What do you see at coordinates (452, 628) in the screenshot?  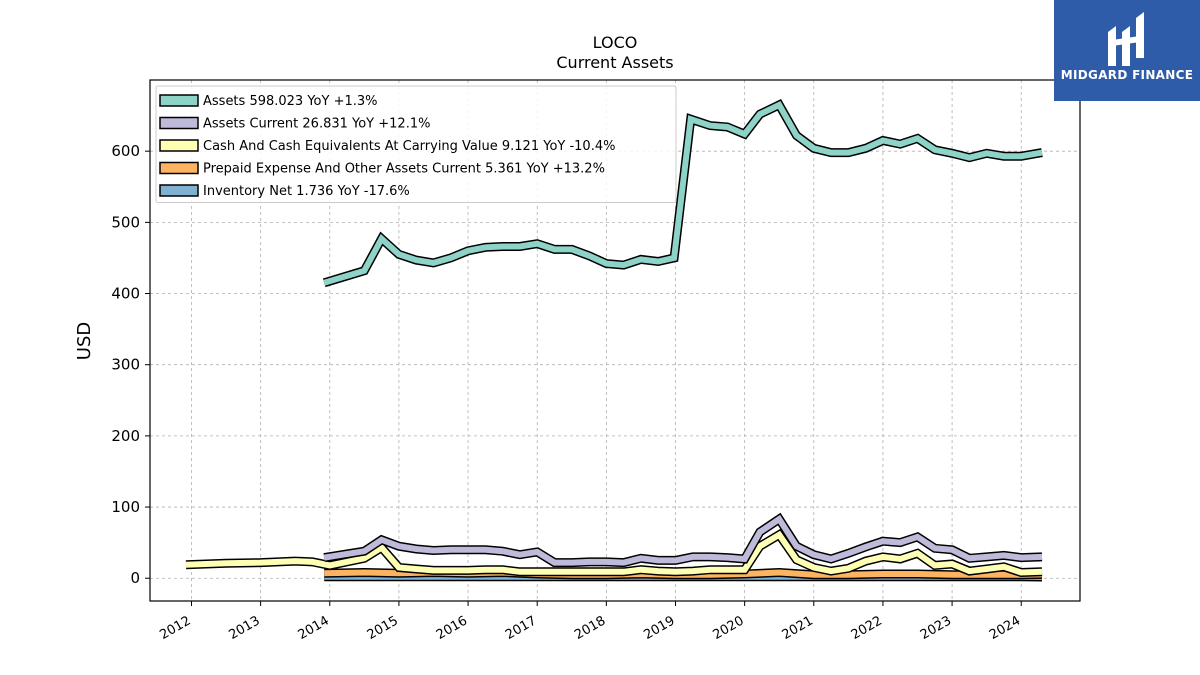 I see `x-tick-label: 2016` at bounding box center [452, 628].